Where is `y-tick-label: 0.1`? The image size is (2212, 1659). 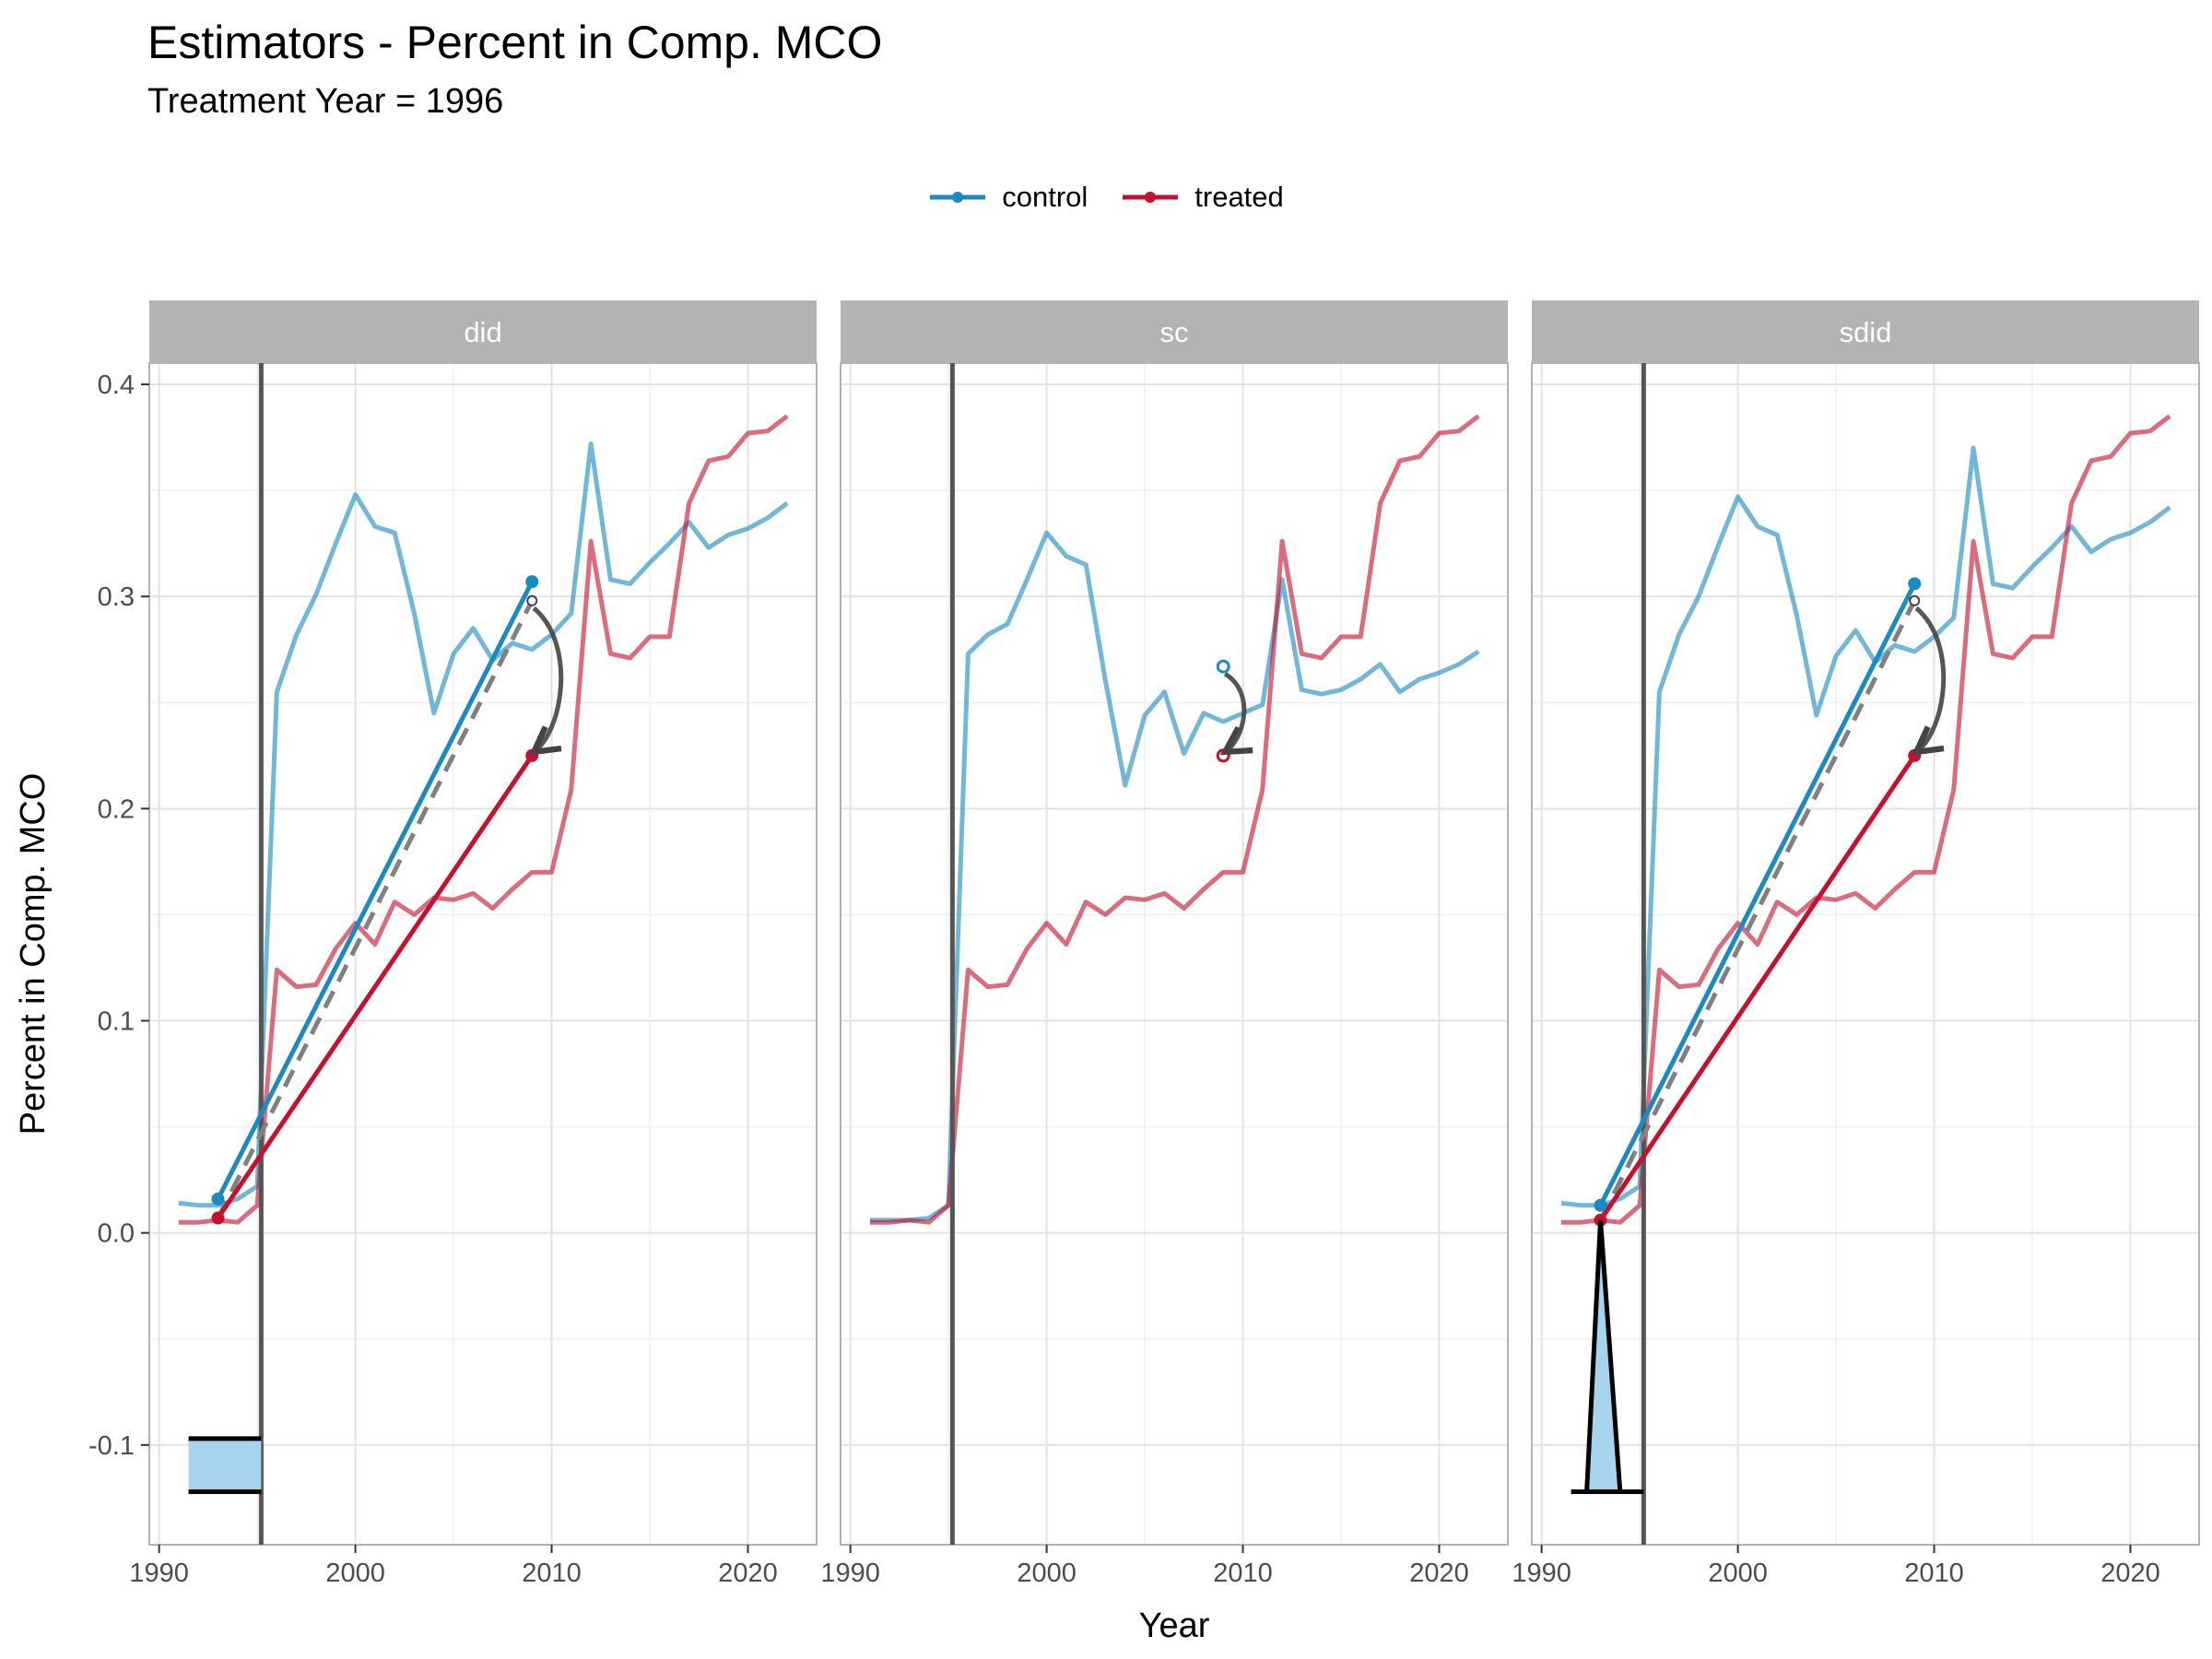
y-tick-label: 0.1 is located at coordinates (116, 1022).